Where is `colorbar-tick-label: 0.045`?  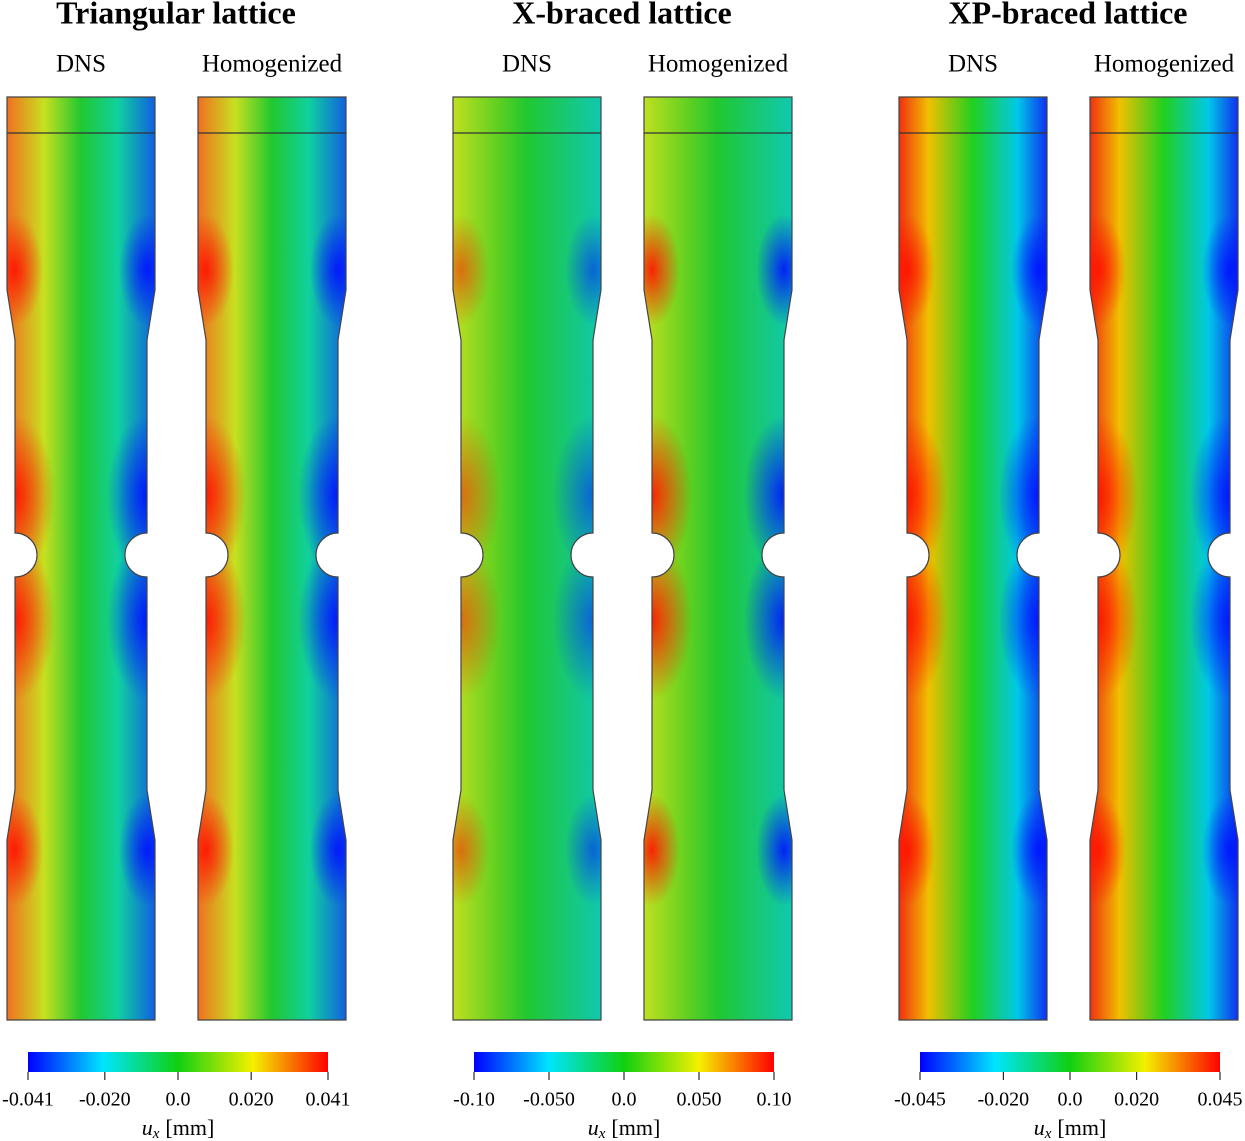 colorbar-tick-label: 0.045 is located at coordinates (1220, 1100).